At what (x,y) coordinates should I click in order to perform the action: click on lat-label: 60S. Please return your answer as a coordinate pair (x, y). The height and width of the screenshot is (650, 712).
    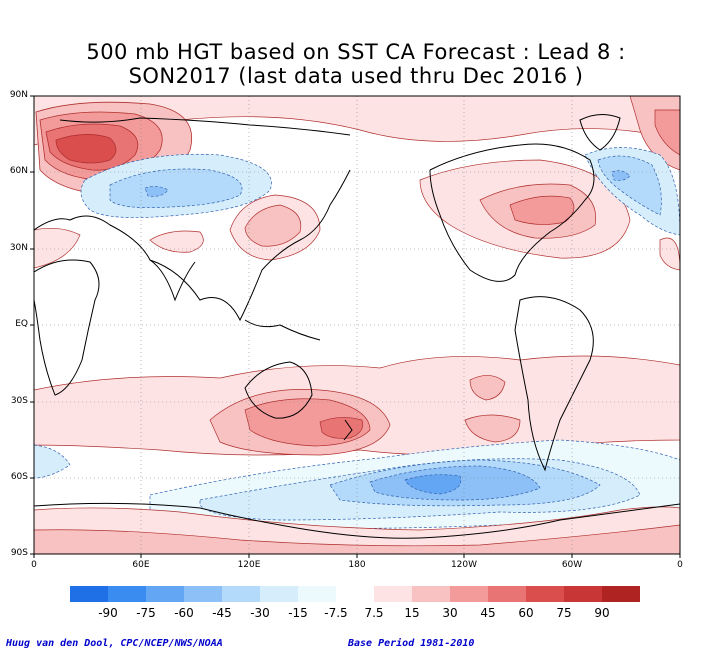
    Looking at the image, I should click on (19, 477).